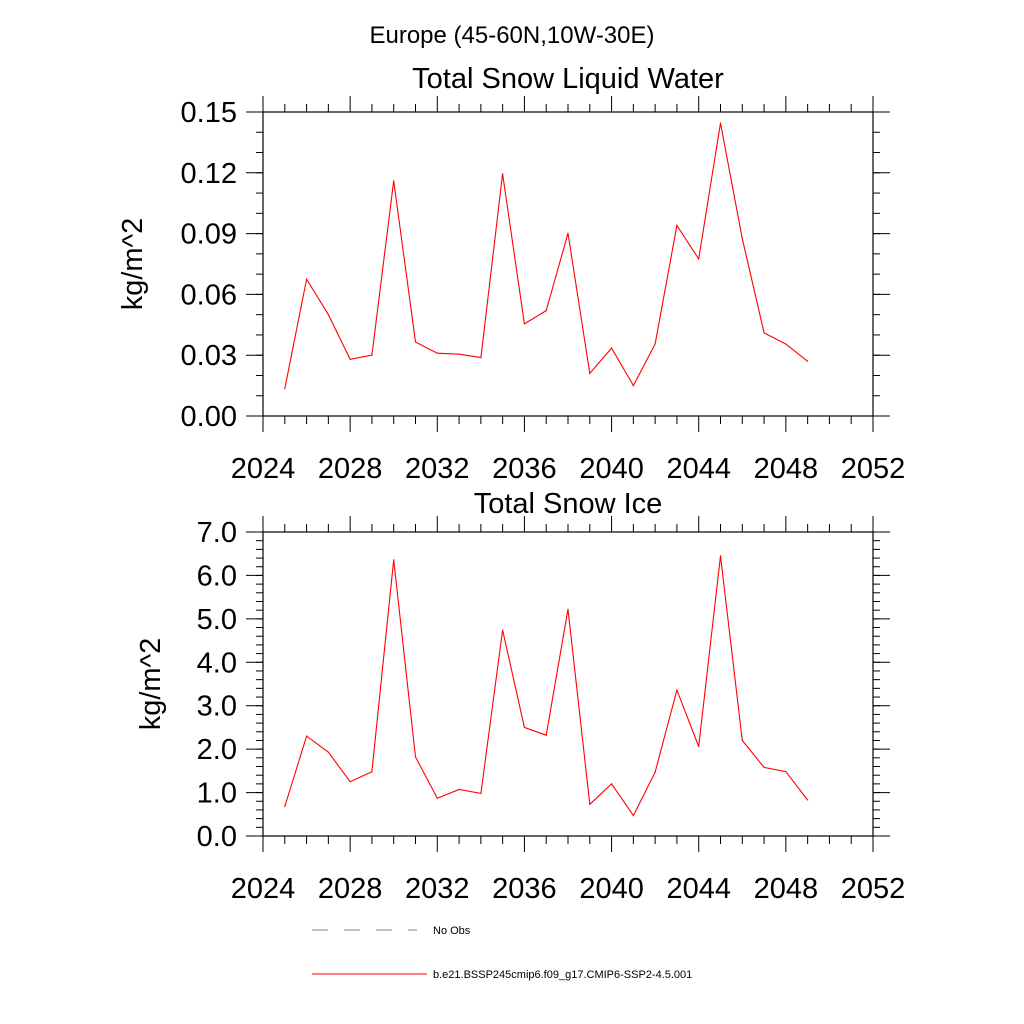 This screenshot has height=1024, width=1024. Describe the element at coordinates (217, 533) in the screenshot. I see `y-tick-label: 7.0` at that location.